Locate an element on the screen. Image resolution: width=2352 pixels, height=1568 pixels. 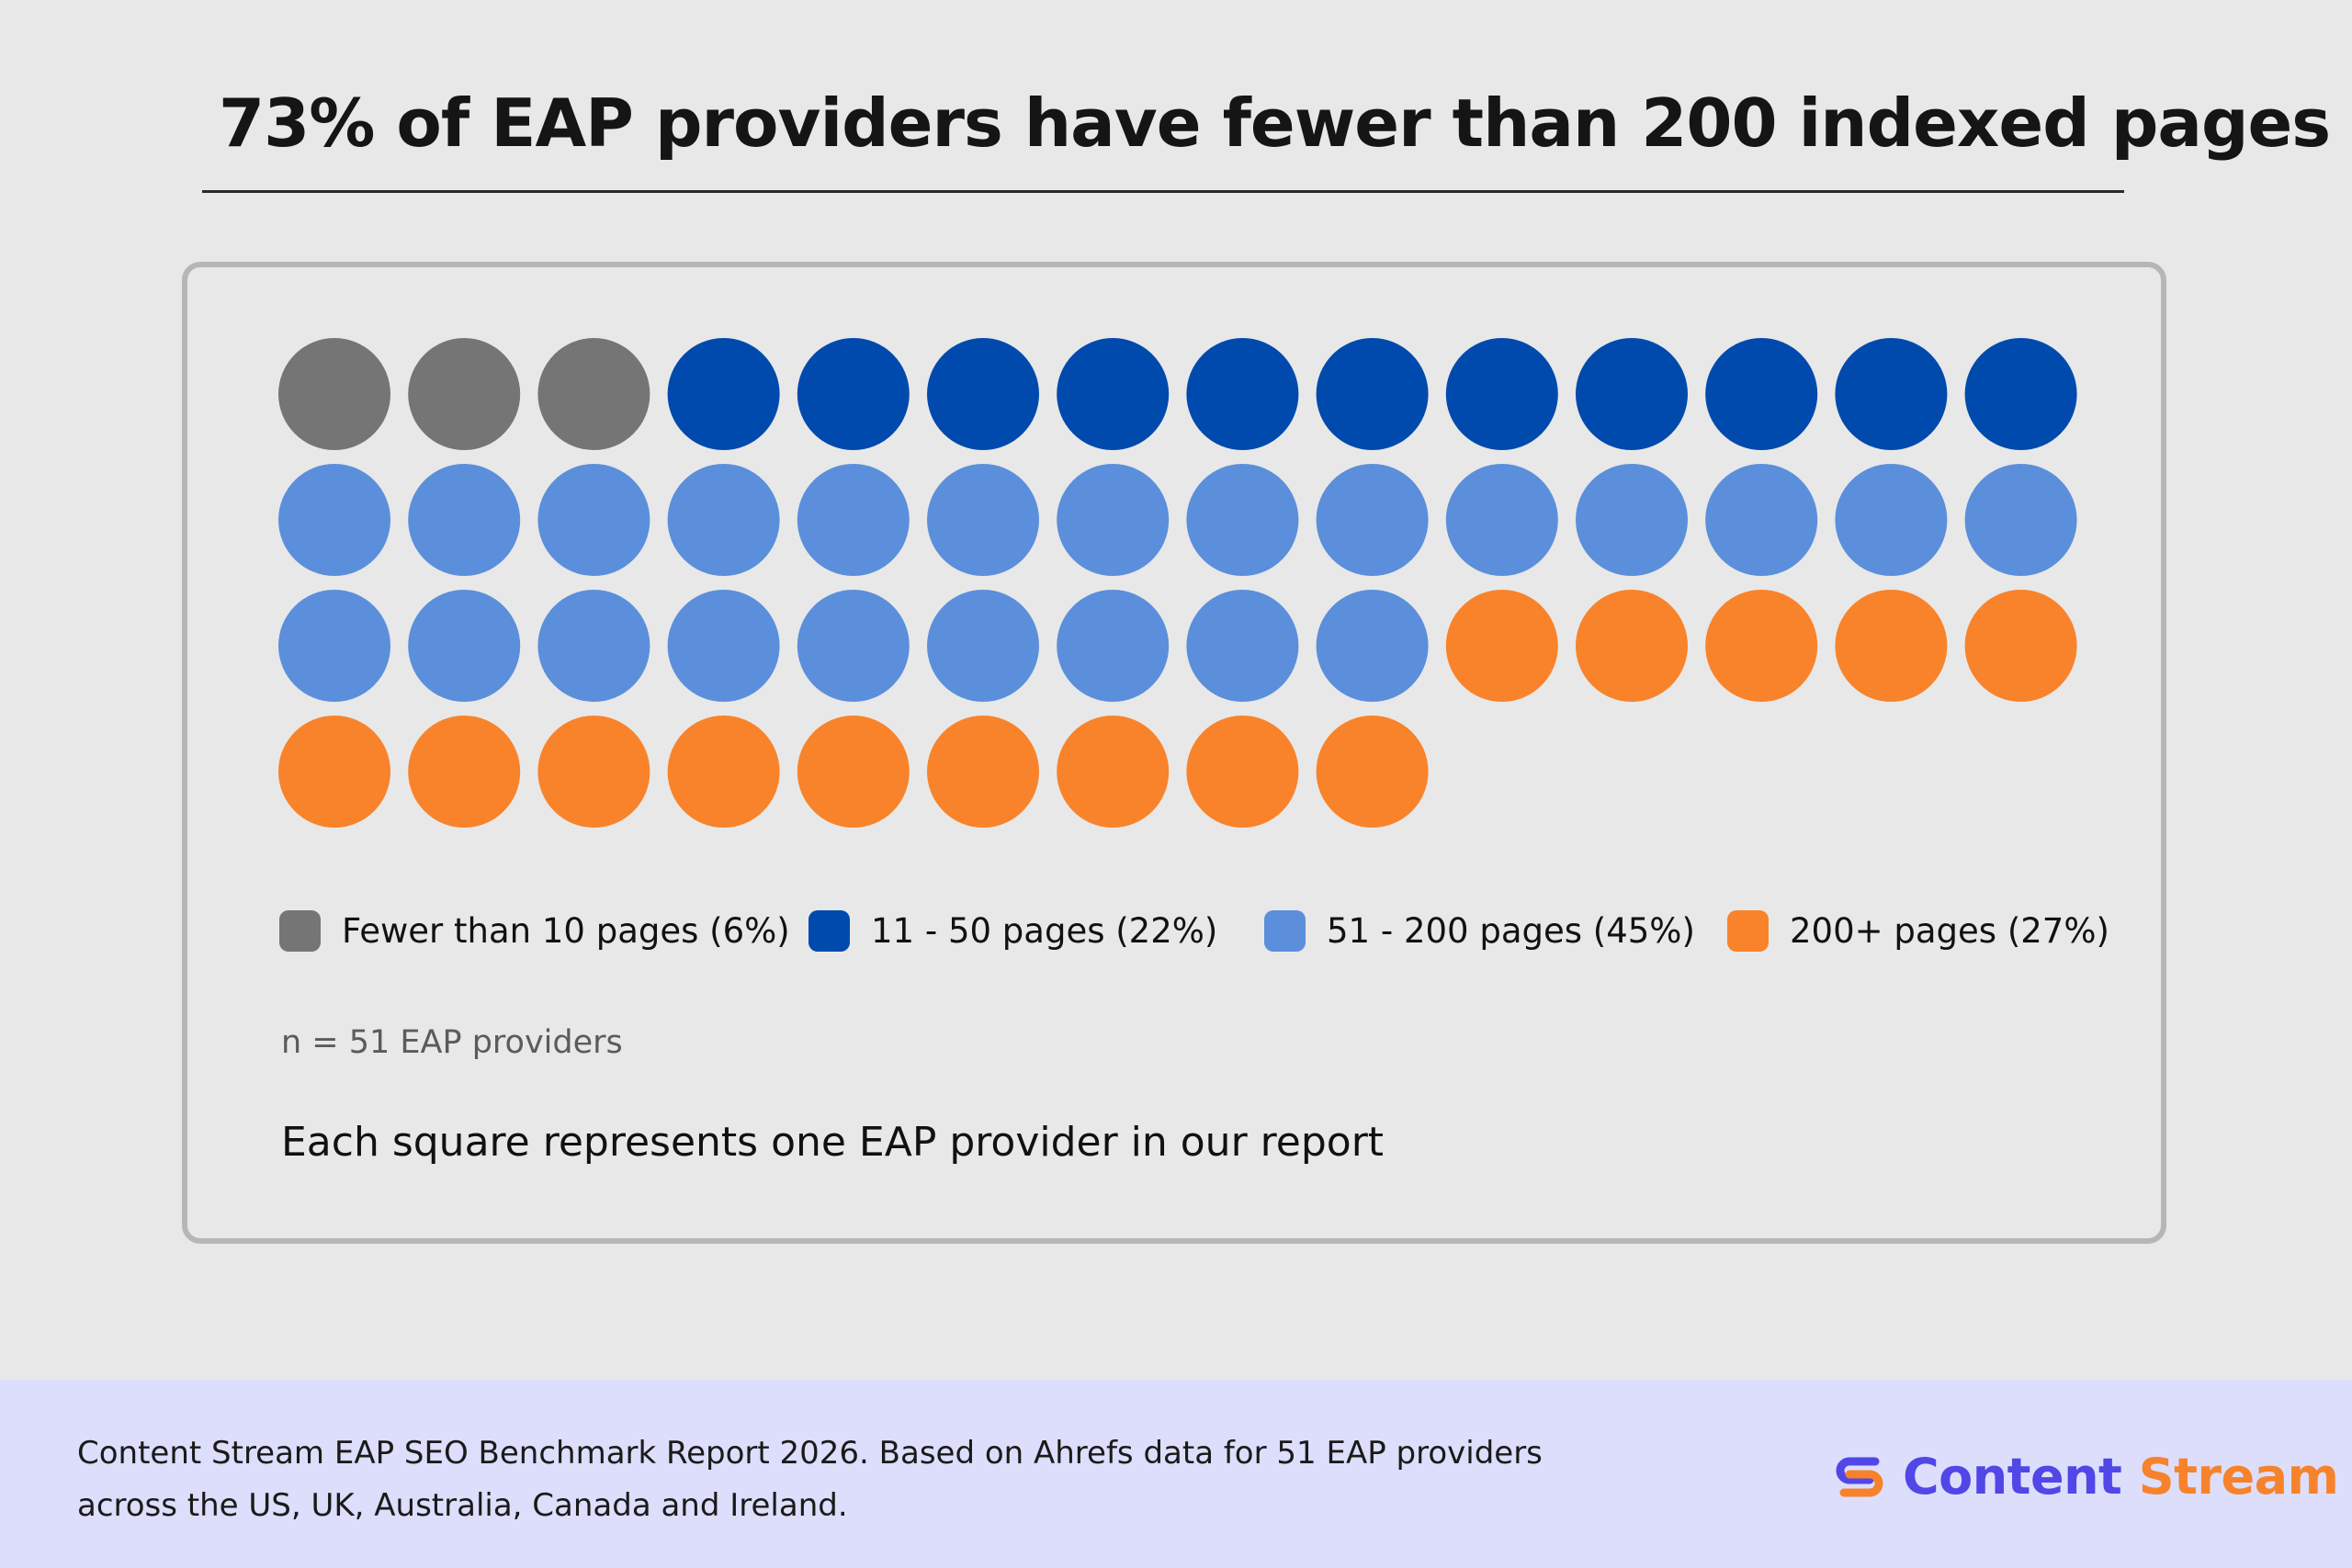
brand-word-content: Content is located at coordinates (2013, 1477).